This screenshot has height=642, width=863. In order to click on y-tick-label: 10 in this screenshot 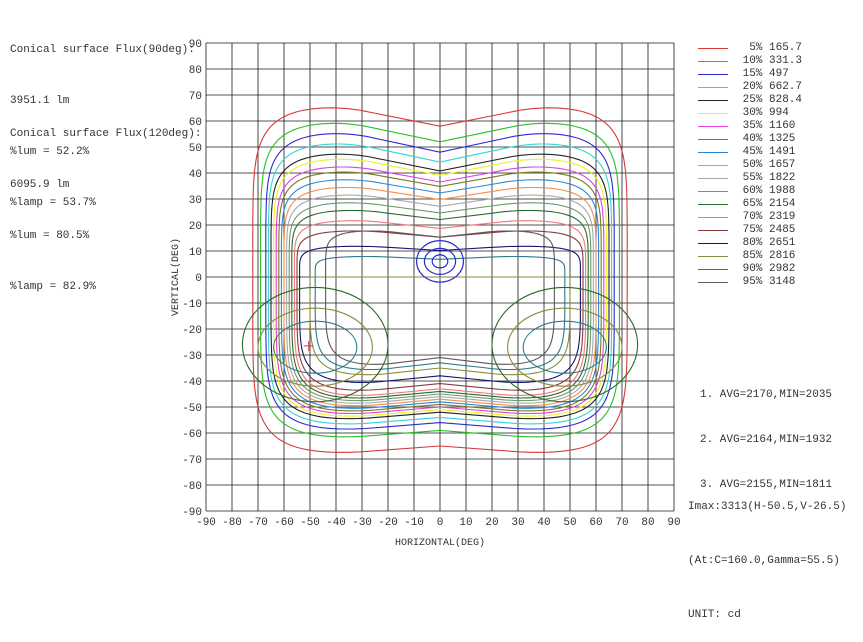, I will do `click(195, 253)`.